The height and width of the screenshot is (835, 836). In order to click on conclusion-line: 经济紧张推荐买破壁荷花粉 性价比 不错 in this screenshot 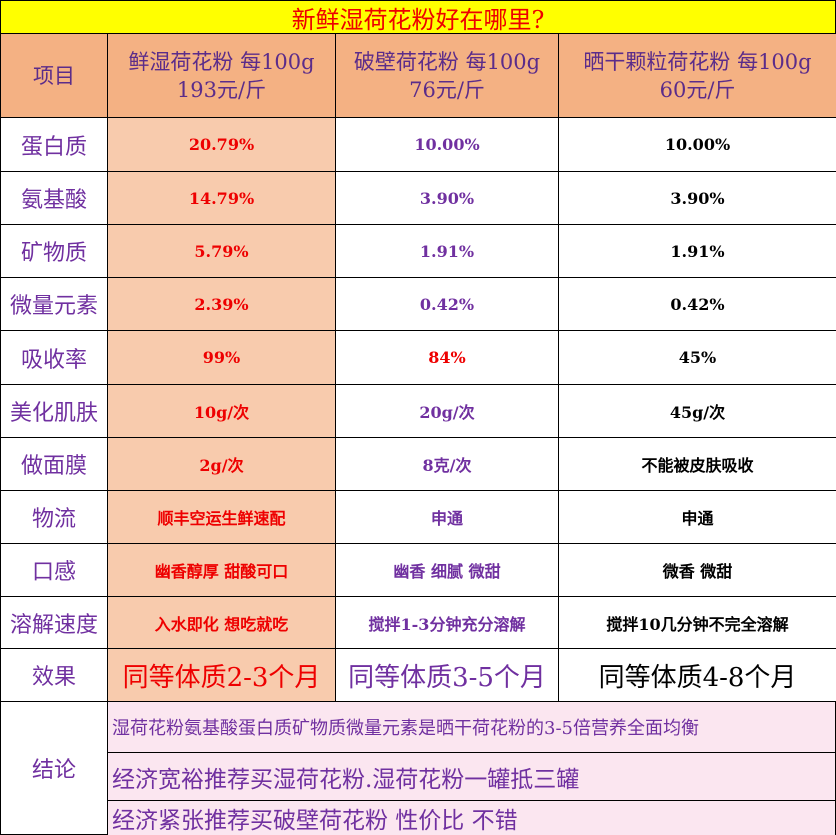, I will do `click(471, 817)`.